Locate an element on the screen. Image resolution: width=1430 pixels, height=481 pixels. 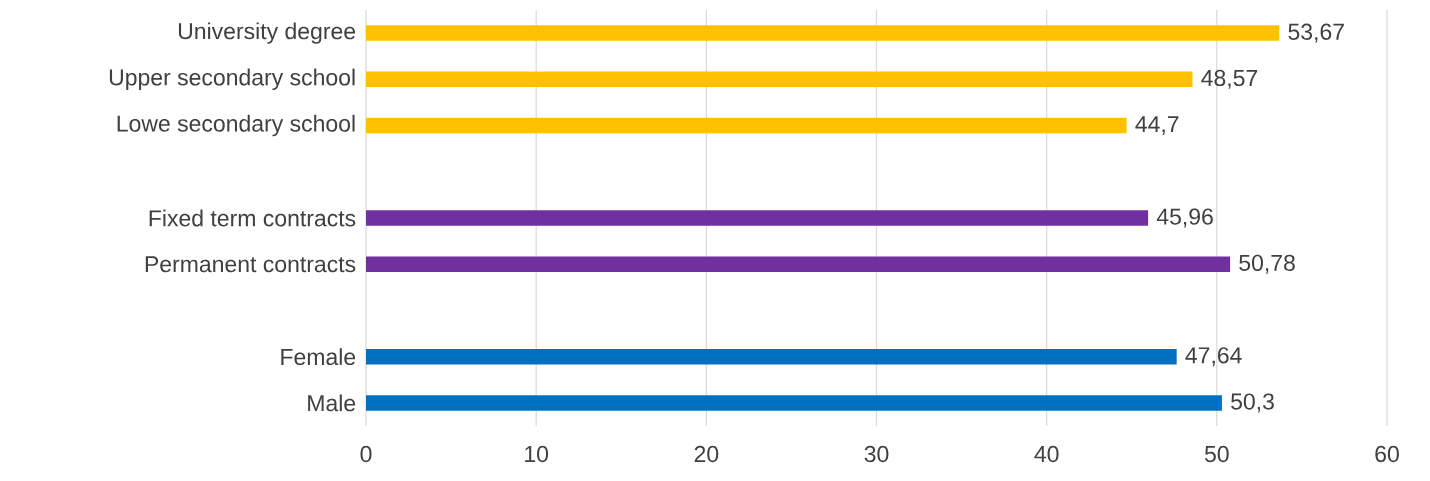
x-tick-label: 50 is located at coordinates (1216, 454).